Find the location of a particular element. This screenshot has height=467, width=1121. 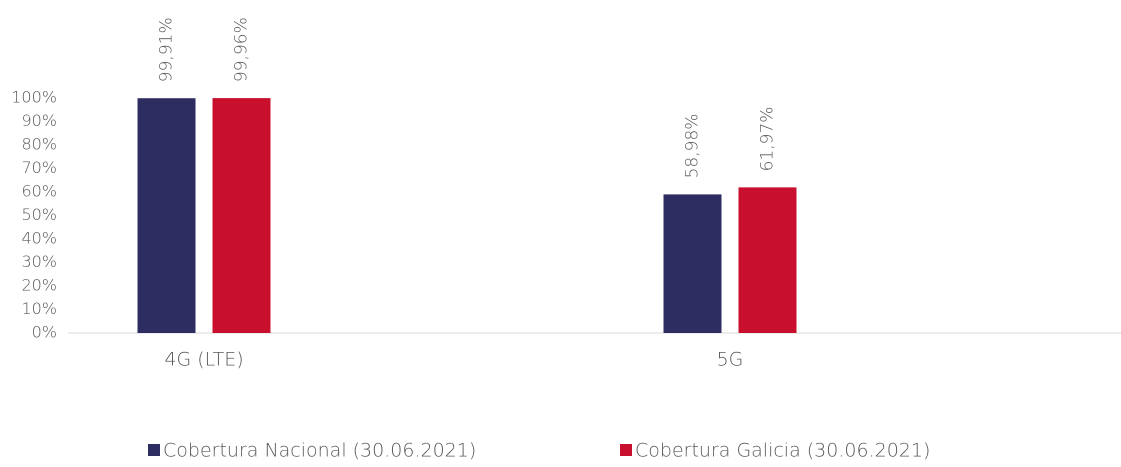

value-label: 58,98% is located at coordinates (693, 146).